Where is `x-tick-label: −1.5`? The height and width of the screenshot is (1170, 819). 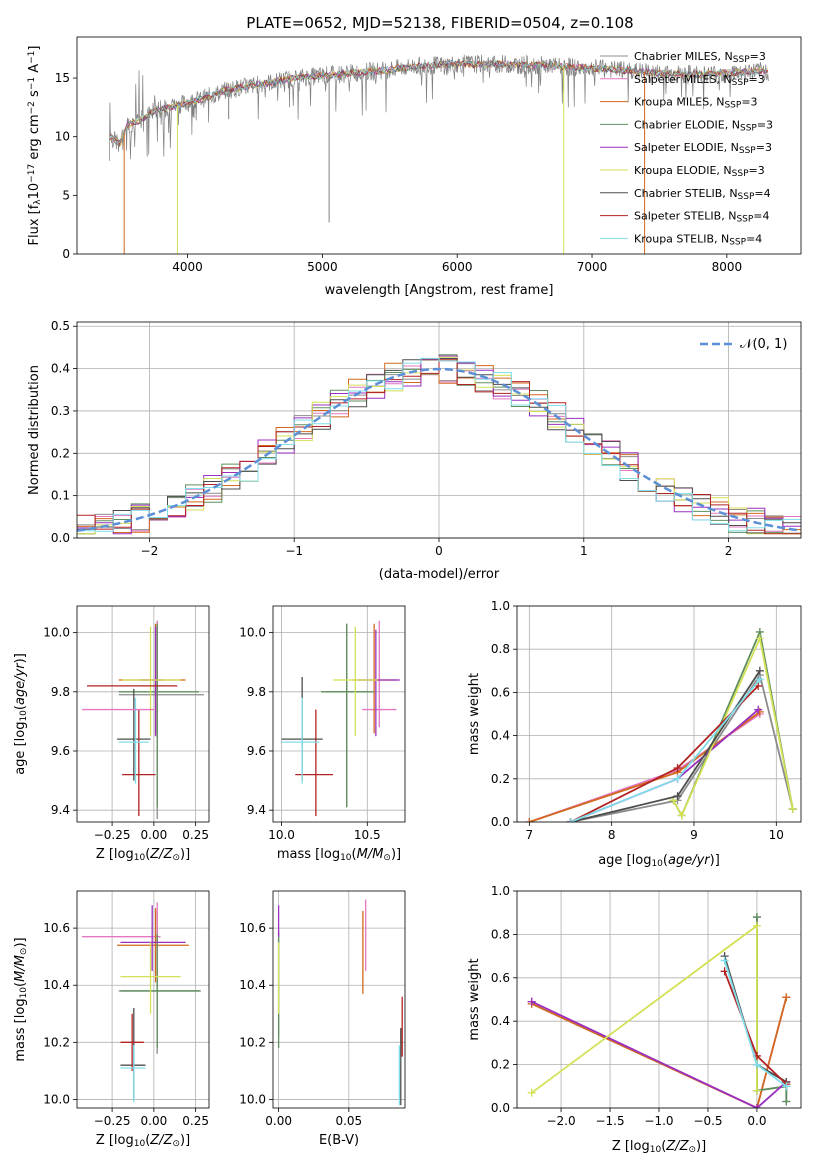
x-tick-label: −1.5 is located at coordinates (609, 1121).